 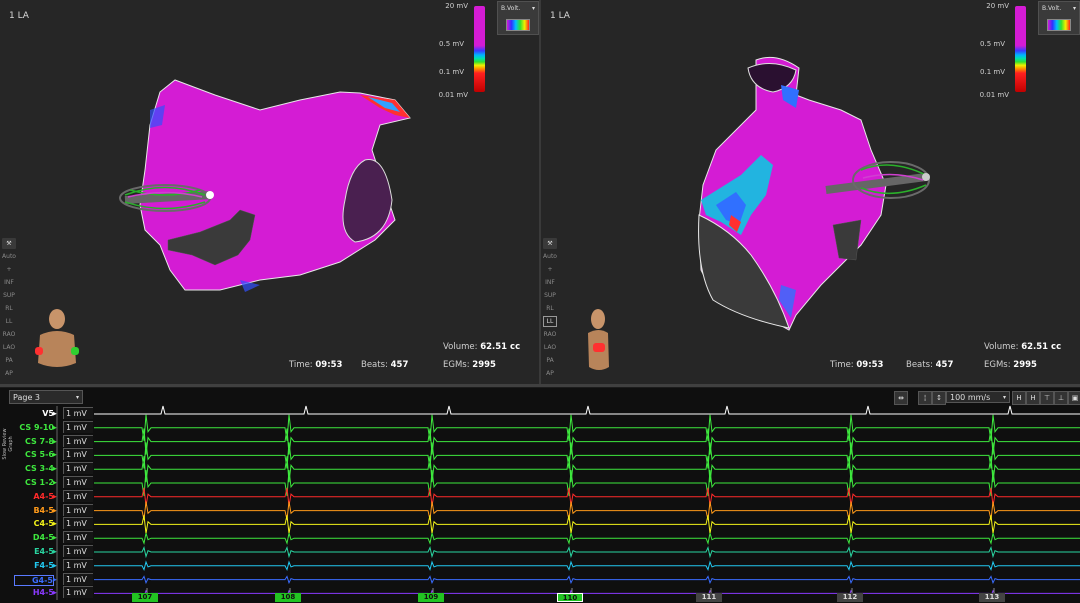 What do you see at coordinates (43, 510) in the screenshot?
I see `channel-label: B4-5` at bounding box center [43, 510].